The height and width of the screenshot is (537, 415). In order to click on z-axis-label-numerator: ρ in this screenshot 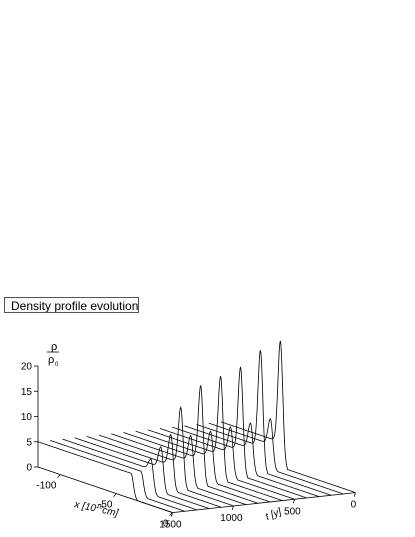, I will do `click(54, 347)`.